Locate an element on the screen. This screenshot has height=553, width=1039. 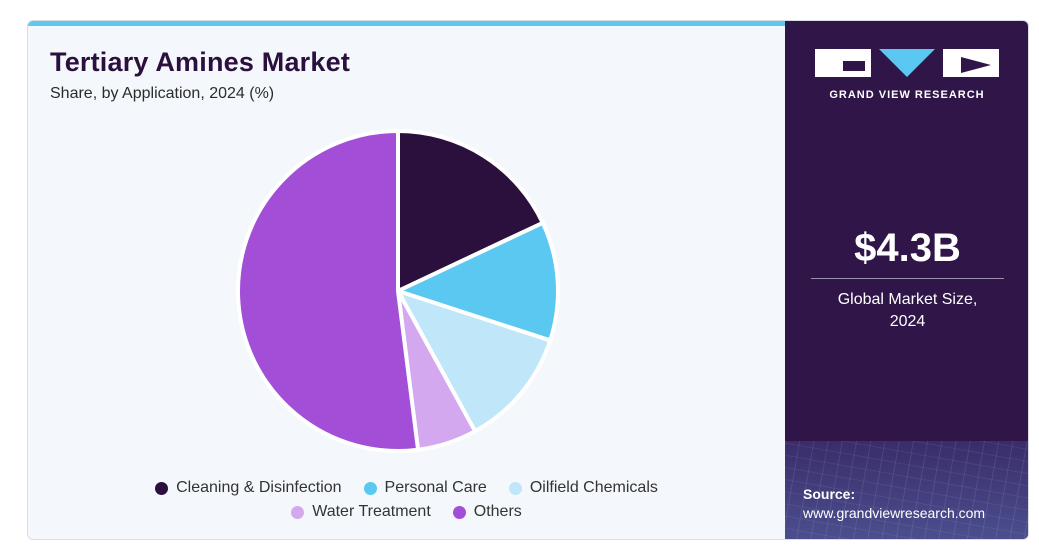
market-size-label-line2: 2024 is located at coordinates (907, 321).